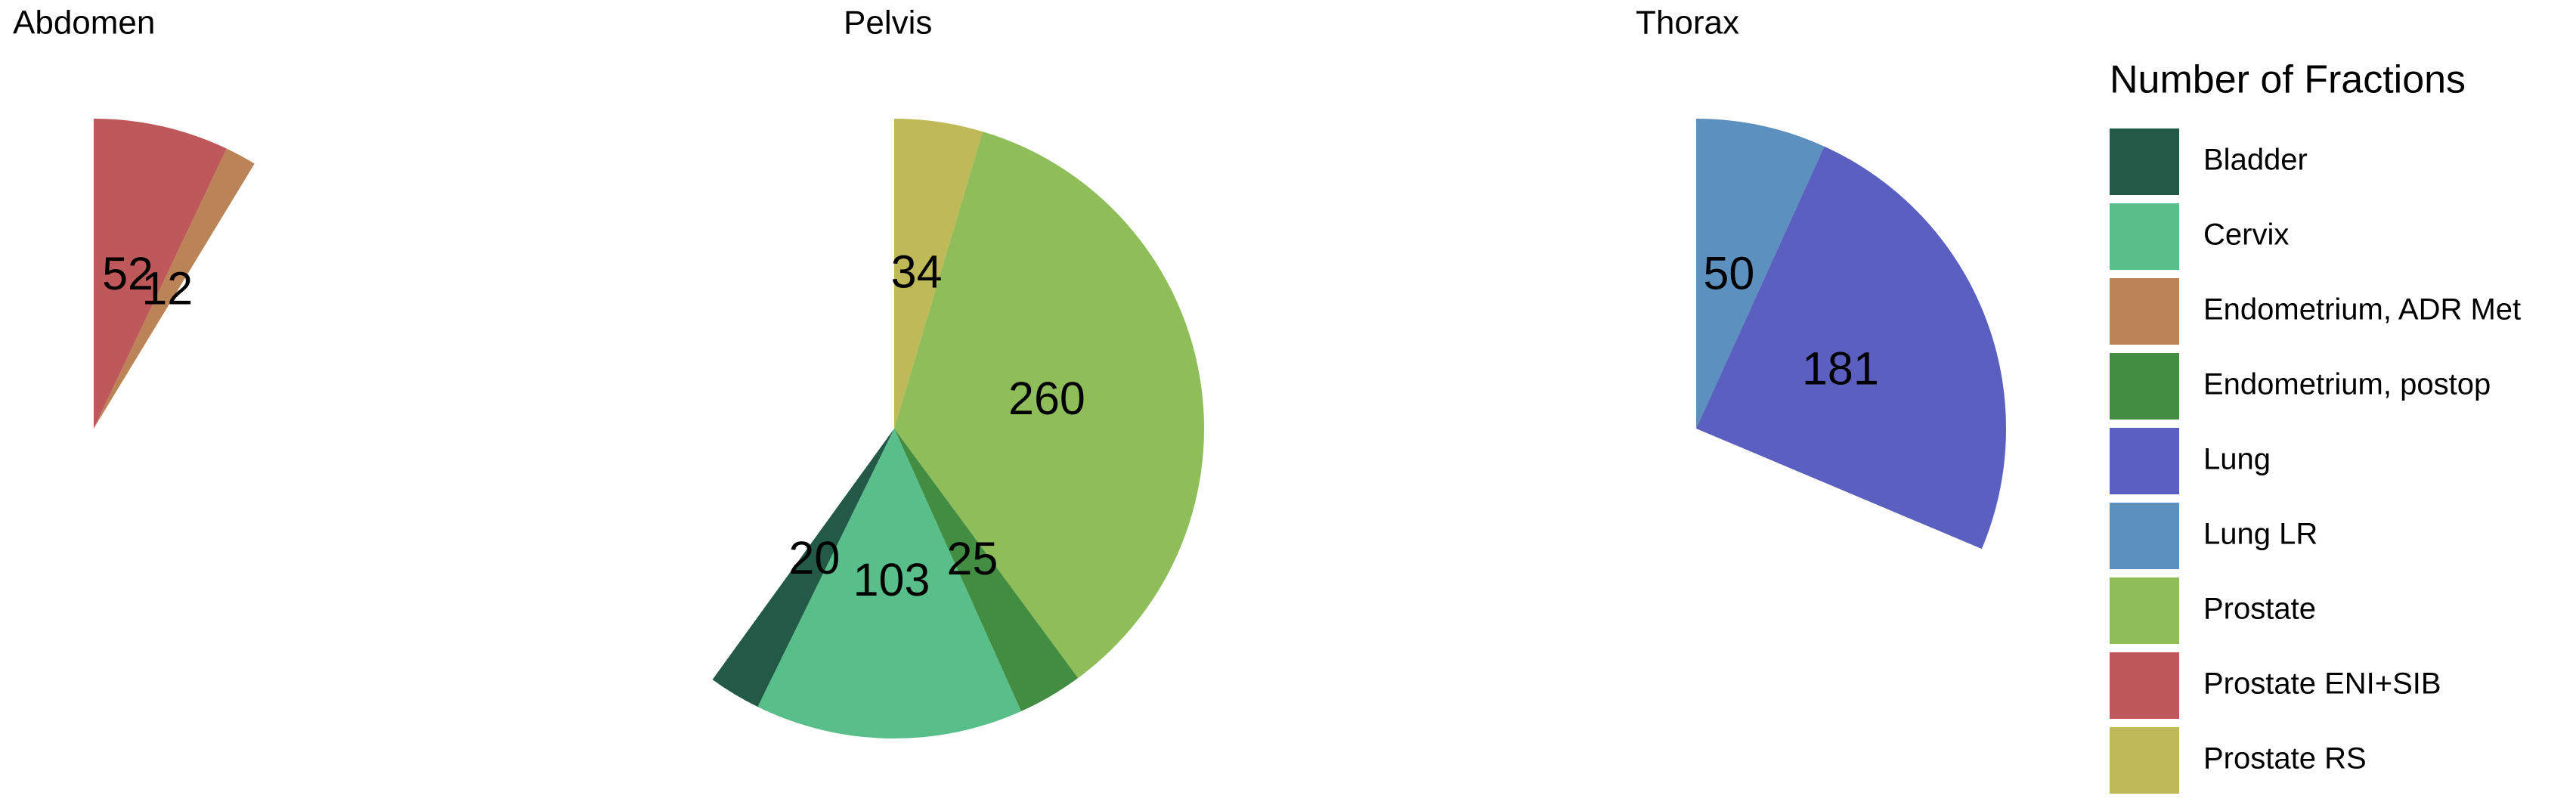  What do you see at coordinates (2255, 160) in the screenshot?
I see `legend-label: Bladder` at bounding box center [2255, 160].